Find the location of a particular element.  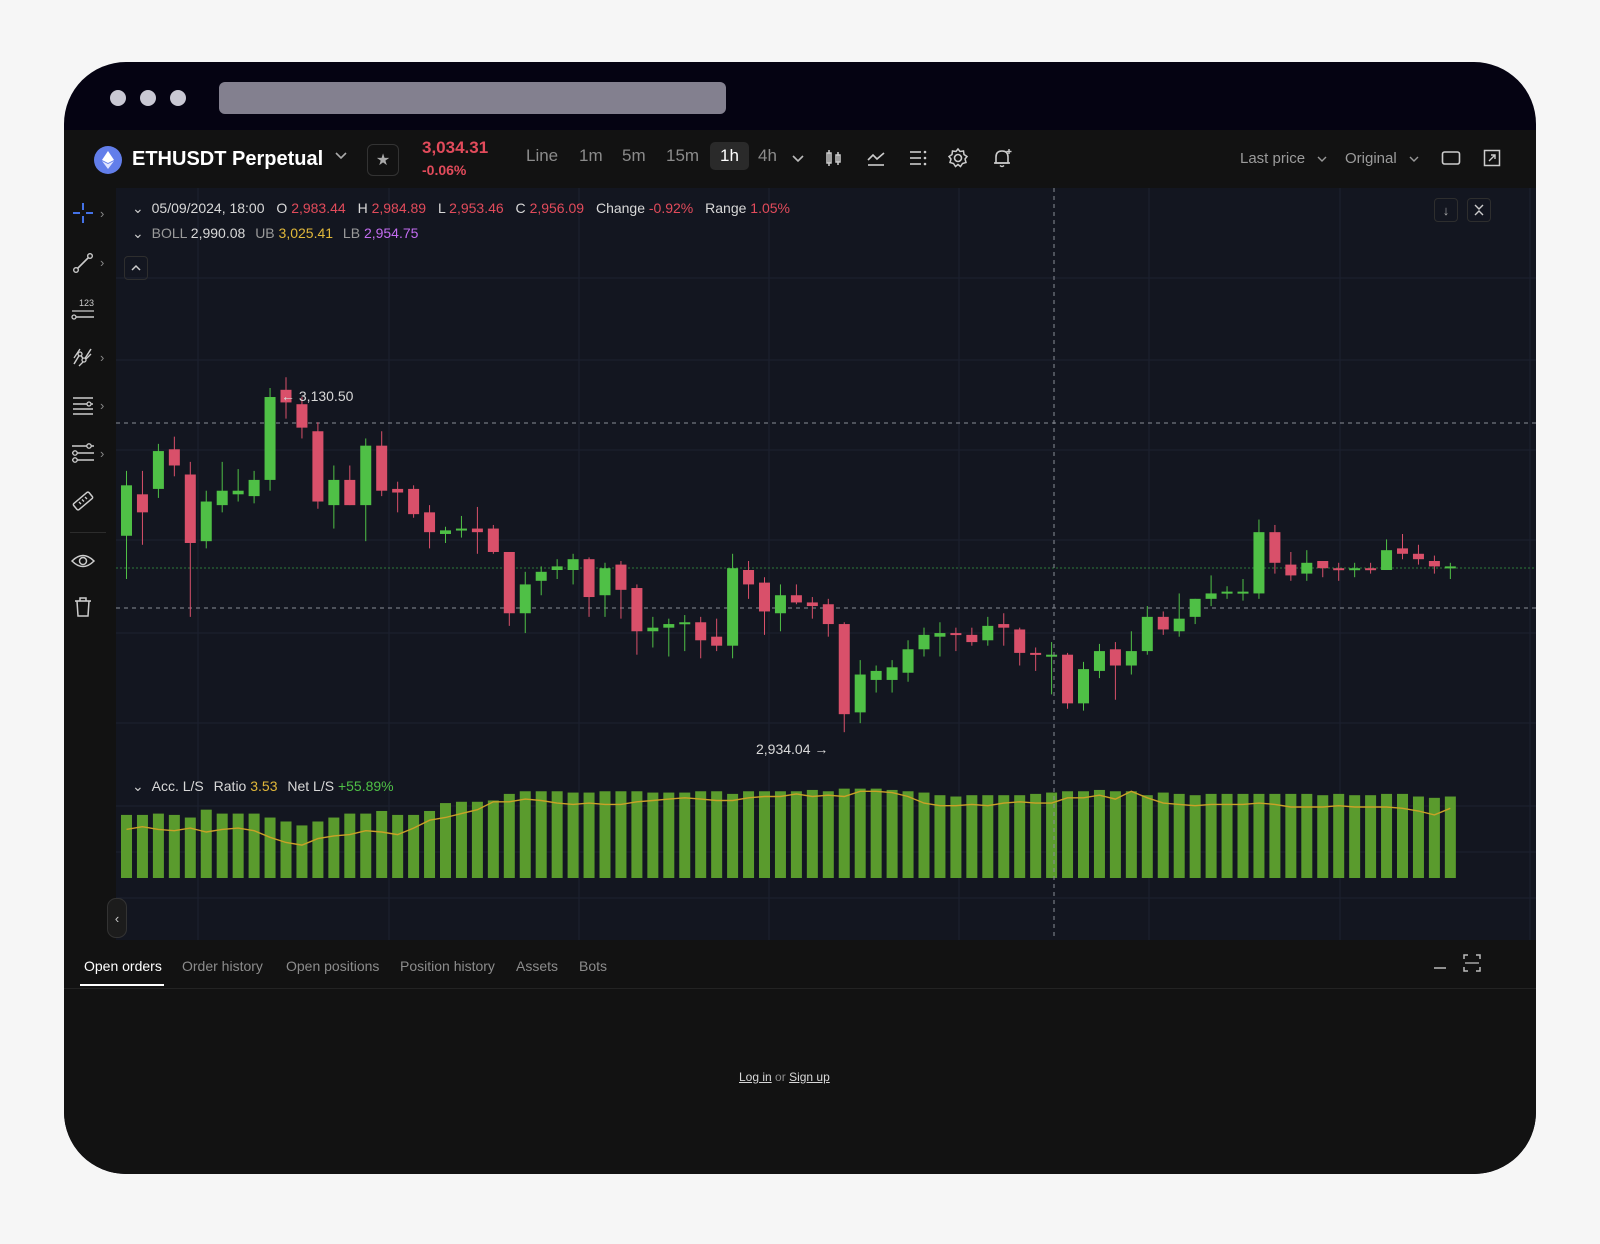

trash-icon is located at coordinates (83, 607).